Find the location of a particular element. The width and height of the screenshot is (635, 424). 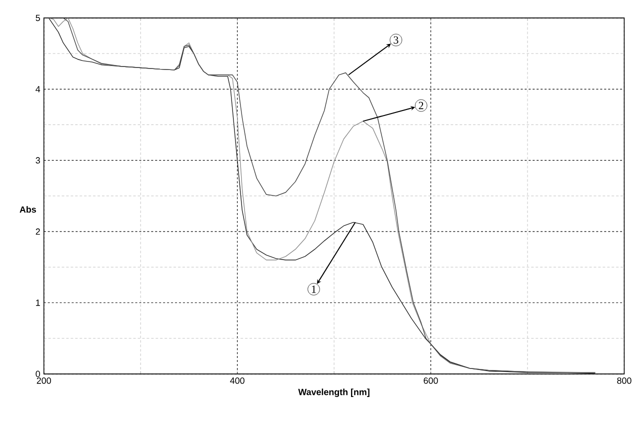

annotation: 1 is located at coordinates (314, 289).